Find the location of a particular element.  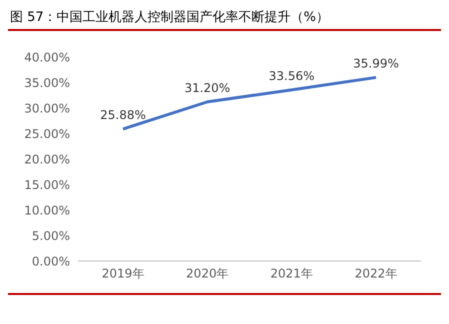

x-tick-label: 2020年 is located at coordinates (207, 273).